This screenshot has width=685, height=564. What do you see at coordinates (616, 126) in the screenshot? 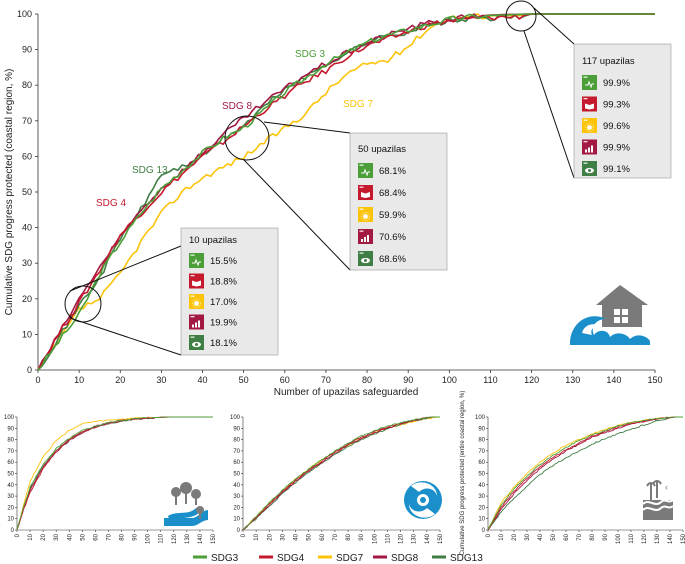
I see `callout-value-sdg7: 99.6%` at bounding box center [616, 126].